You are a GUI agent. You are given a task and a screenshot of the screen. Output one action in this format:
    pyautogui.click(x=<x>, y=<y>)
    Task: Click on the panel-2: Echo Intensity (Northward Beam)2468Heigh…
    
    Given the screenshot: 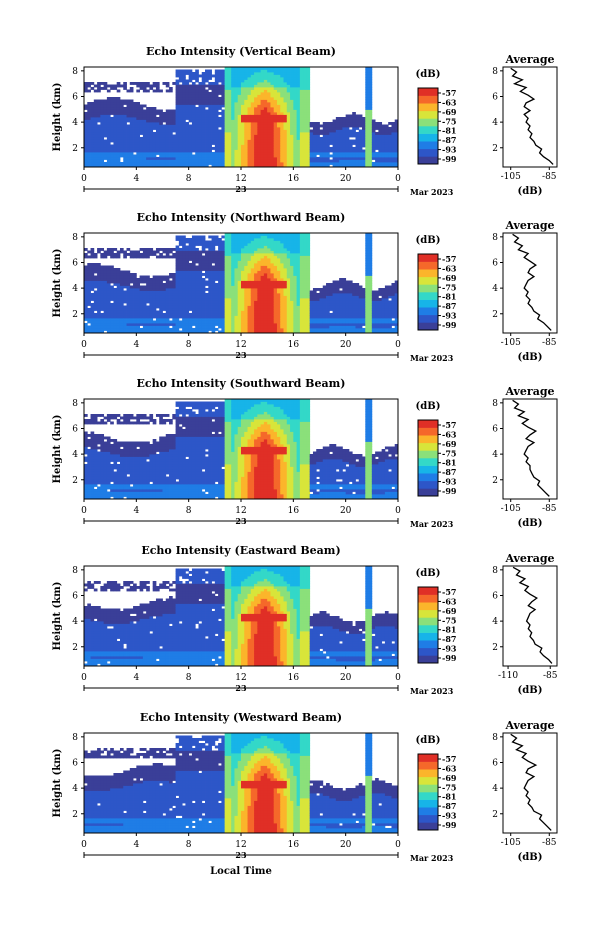 What is the action you would take?
    pyautogui.click(x=305, y=287)
    